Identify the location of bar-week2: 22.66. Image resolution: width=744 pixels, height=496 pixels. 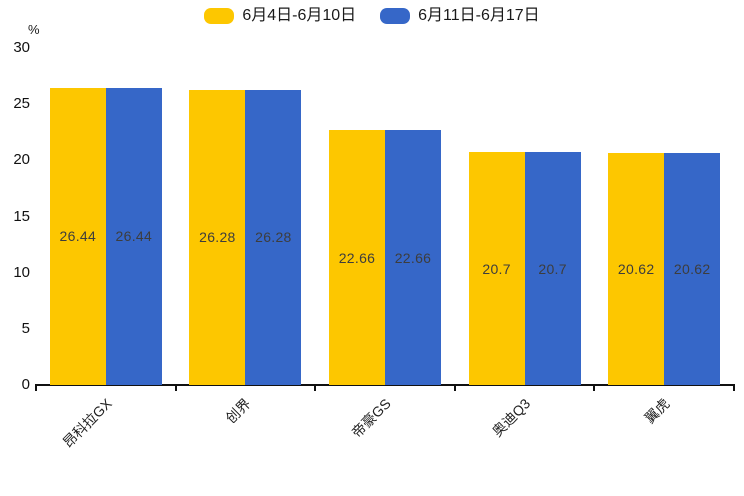
(413, 257).